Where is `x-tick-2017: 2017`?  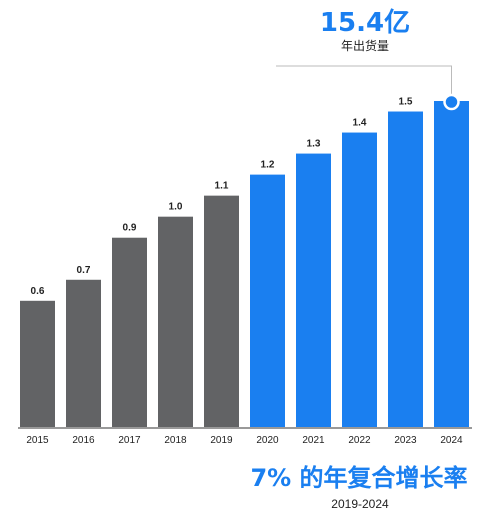 x-tick-2017: 2017 is located at coordinates (129, 440).